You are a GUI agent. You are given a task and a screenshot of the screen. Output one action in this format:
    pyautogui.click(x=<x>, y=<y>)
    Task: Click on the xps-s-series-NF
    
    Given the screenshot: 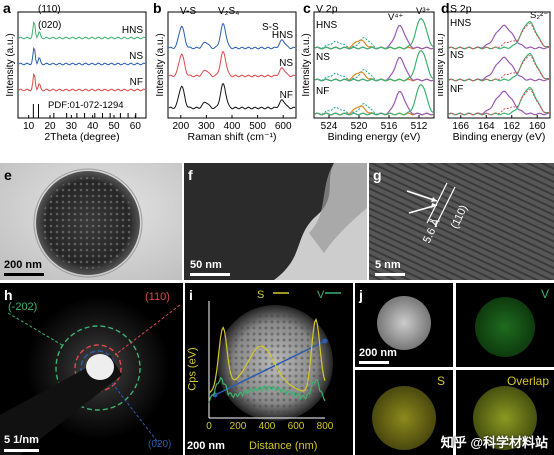 What is the action you would take?
    pyautogui.click(x=499, y=102)
    